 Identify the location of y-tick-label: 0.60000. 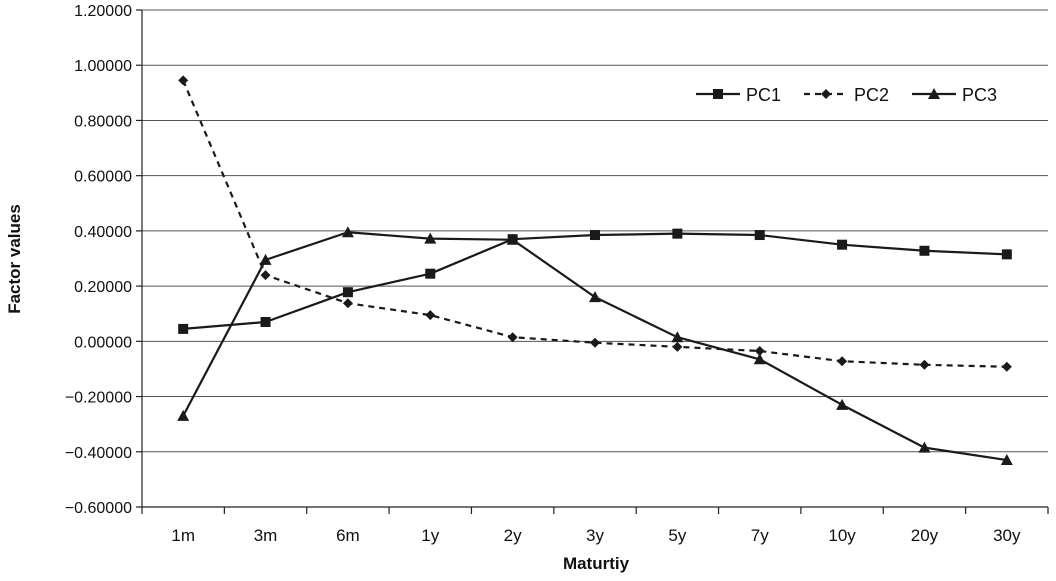
(103, 177).